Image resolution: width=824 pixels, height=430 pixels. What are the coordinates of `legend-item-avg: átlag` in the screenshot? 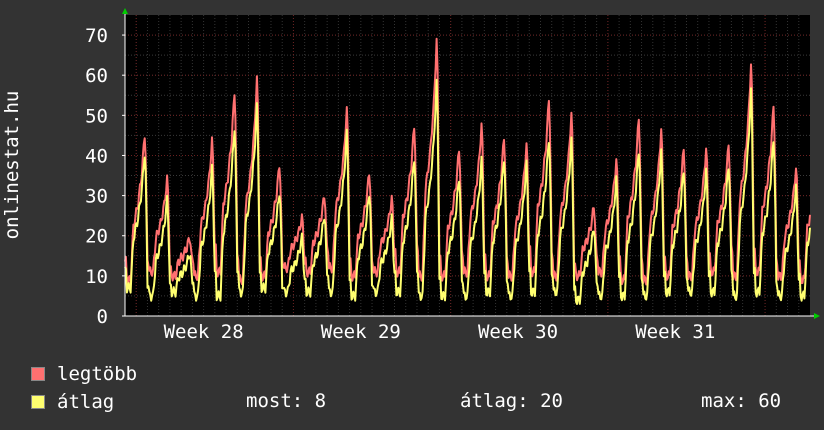 It's located at (73, 402).